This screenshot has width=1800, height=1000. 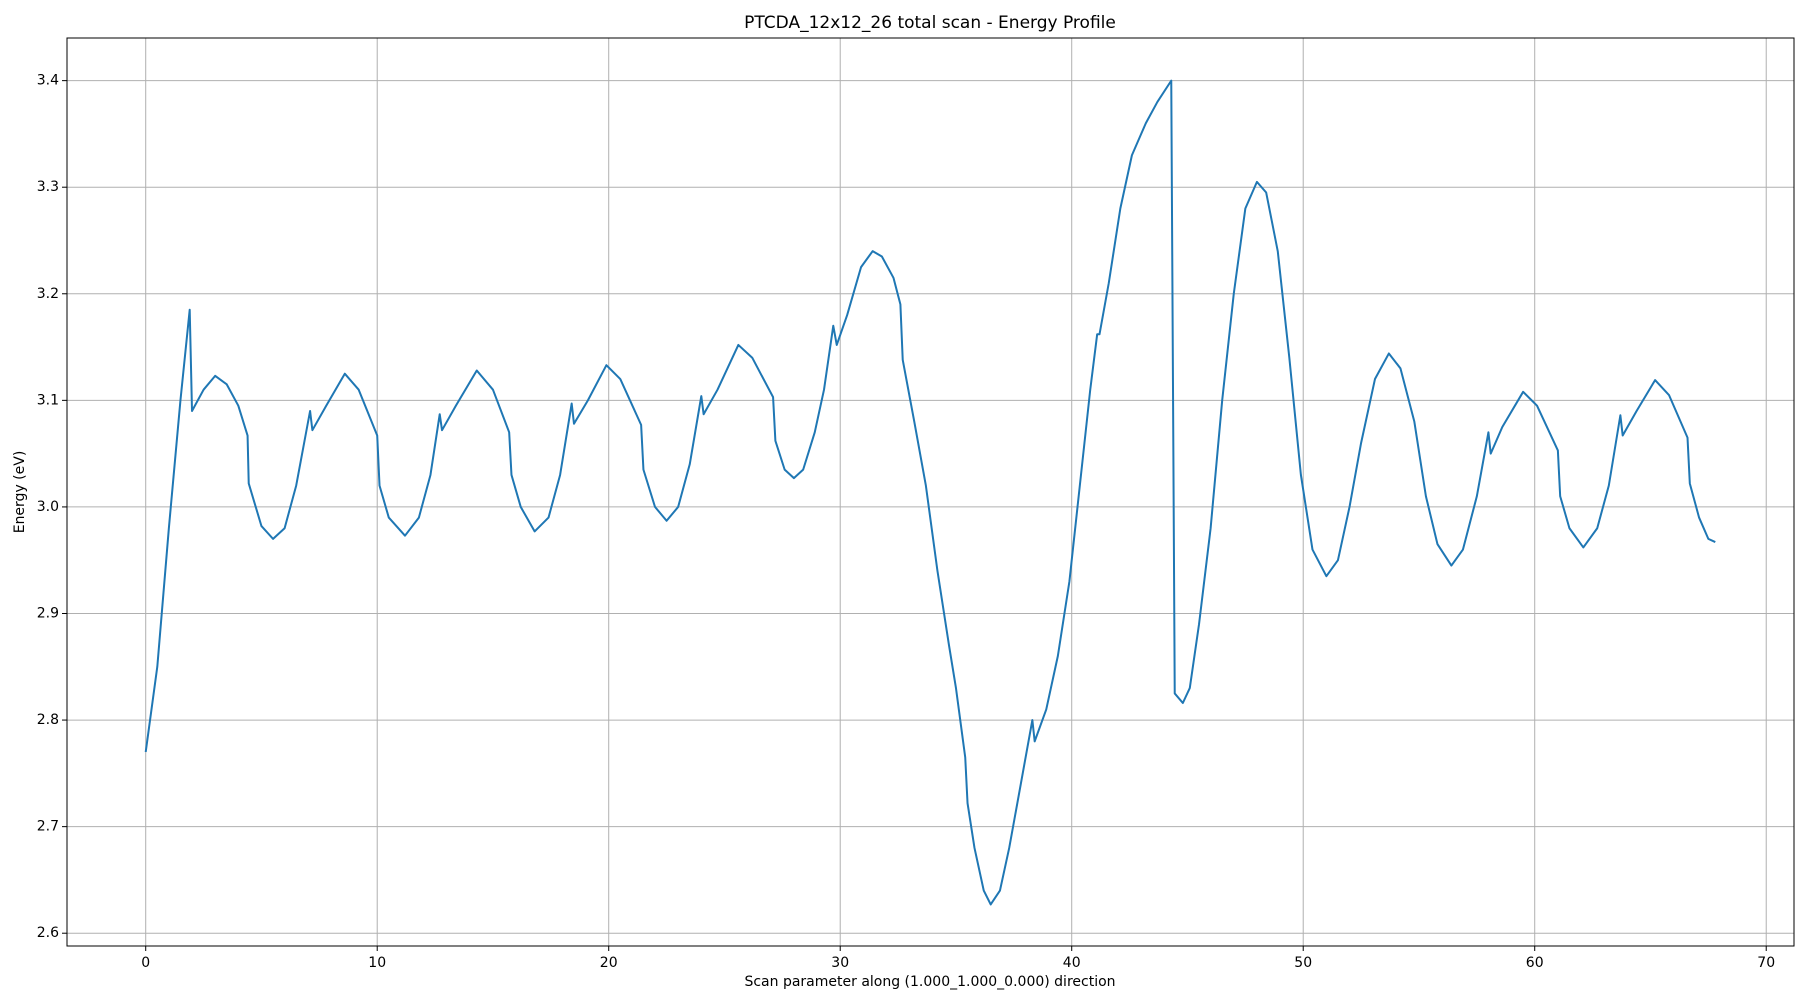 I want to click on y-tick-label: 2.6, so click(x=48, y=933).